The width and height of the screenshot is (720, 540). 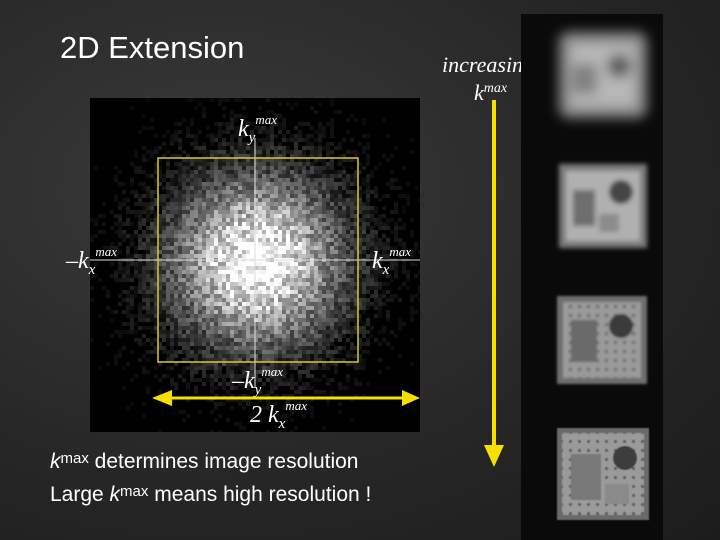 What do you see at coordinates (411, 398) in the screenshot?
I see `width-arrow-right-head` at bounding box center [411, 398].